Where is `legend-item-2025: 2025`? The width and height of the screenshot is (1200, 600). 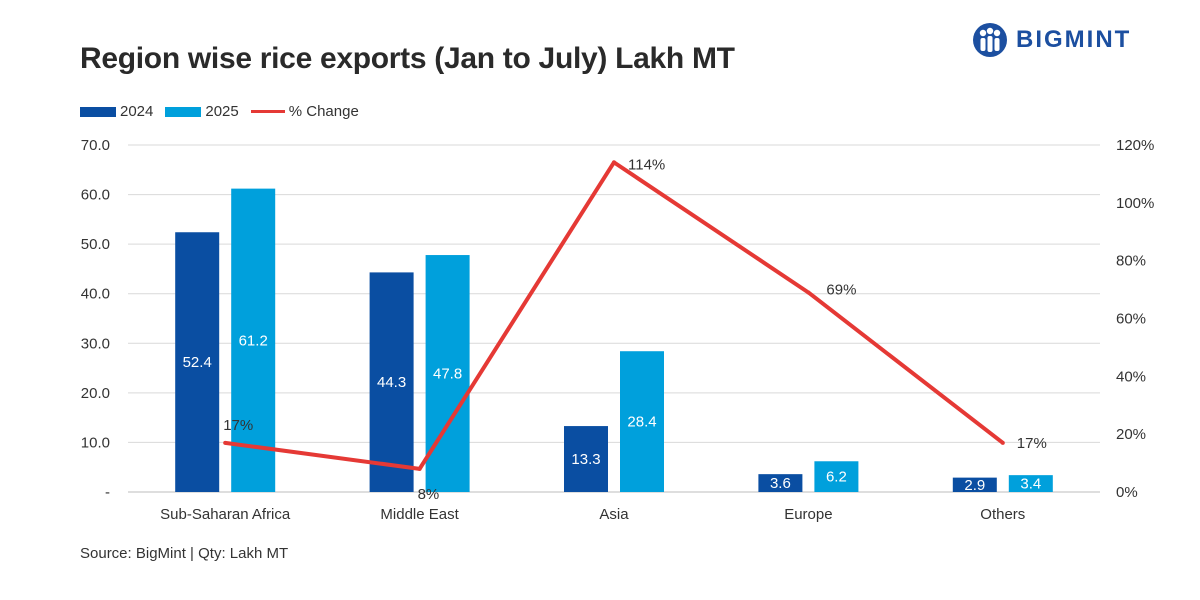
legend-item-2025: 2025 is located at coordinates (202, 111).